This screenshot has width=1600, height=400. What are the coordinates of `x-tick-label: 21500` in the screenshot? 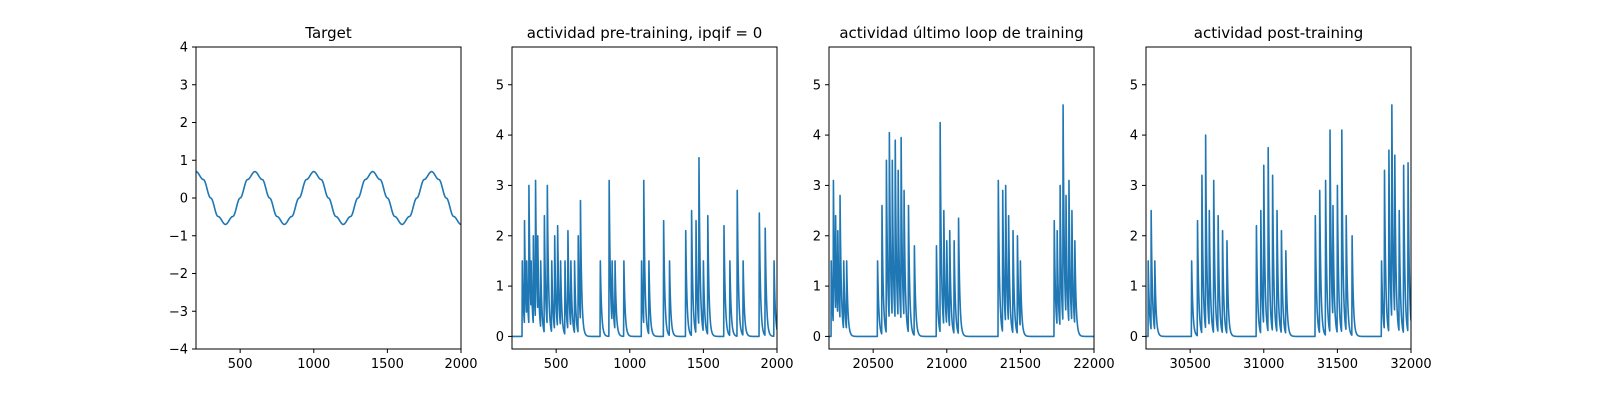 It's located at (1020, 364).